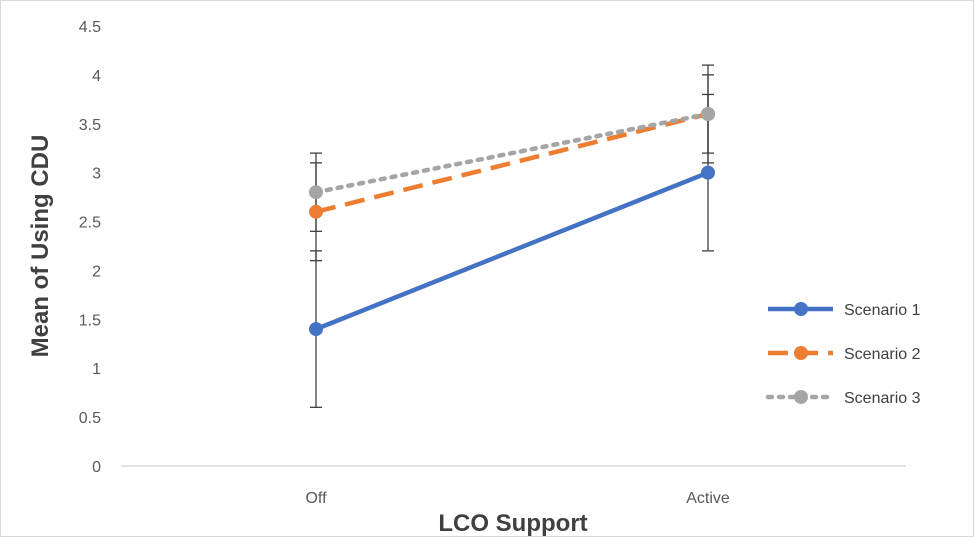 This screenshot has height=538, width=974. Describe the element at coordinates (96, 271) in the screenshot. I see `y-tick-label: 2` at that location.